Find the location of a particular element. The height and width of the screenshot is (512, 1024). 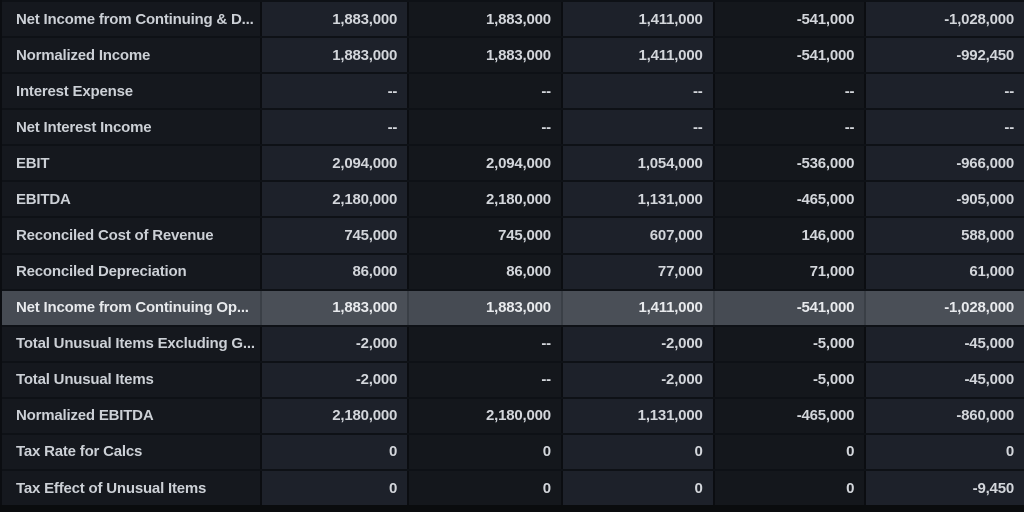

row-label-cell: Tax Rate for Calcs is located at coordinates (132, 452).